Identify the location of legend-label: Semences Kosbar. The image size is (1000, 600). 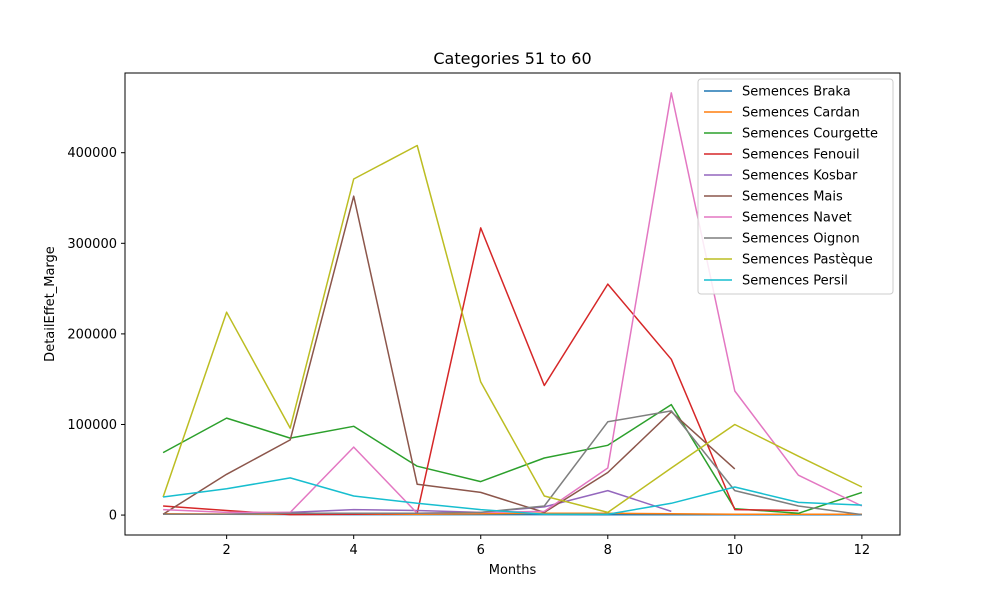
(800, 176).